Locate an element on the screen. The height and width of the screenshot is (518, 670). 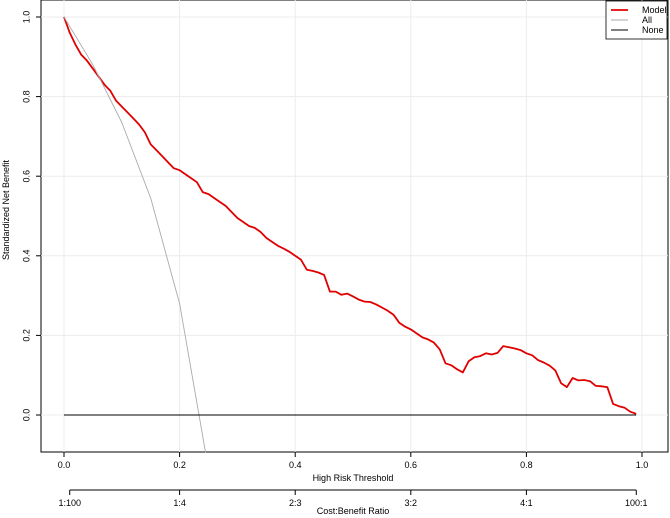
x-tick-label-1: 0.2 is located at coordinates (179, 465).